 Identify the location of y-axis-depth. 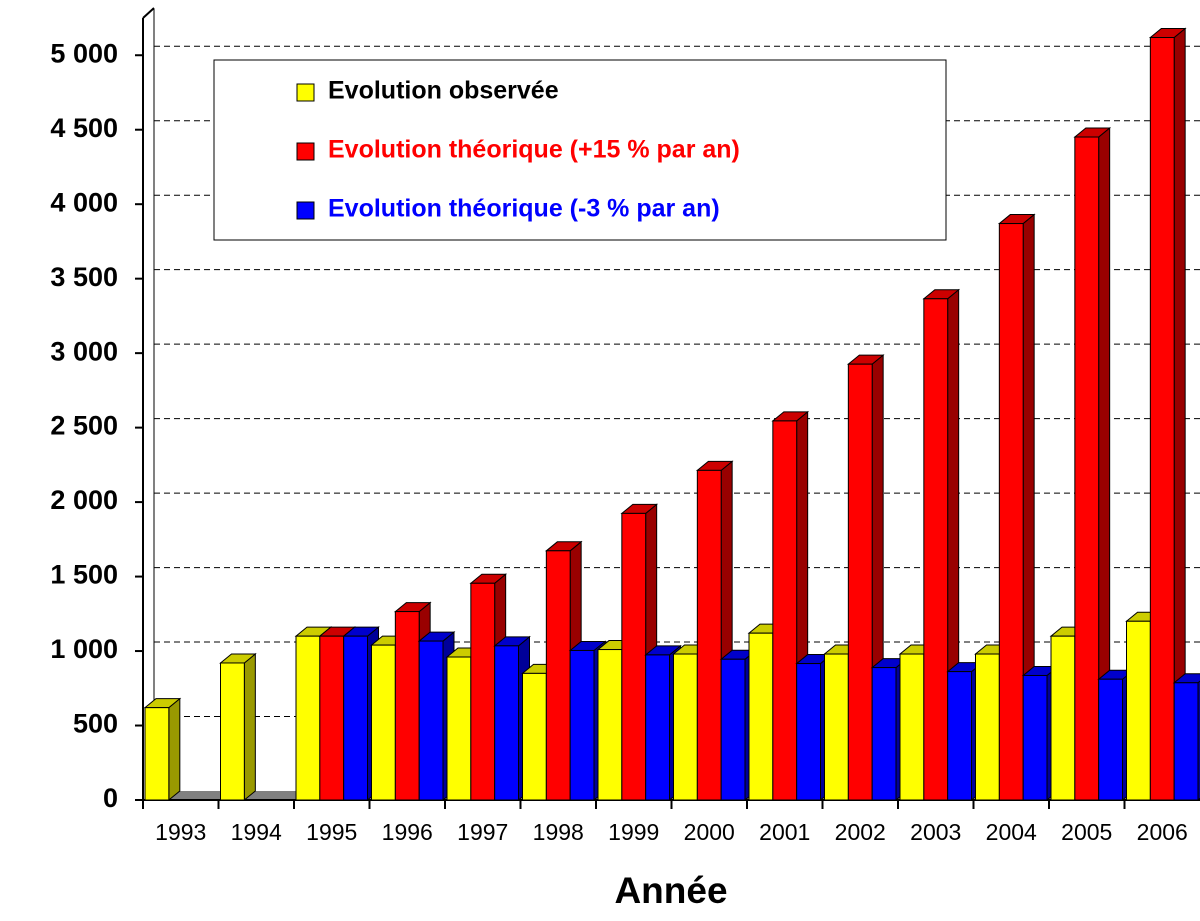
(148, 13).